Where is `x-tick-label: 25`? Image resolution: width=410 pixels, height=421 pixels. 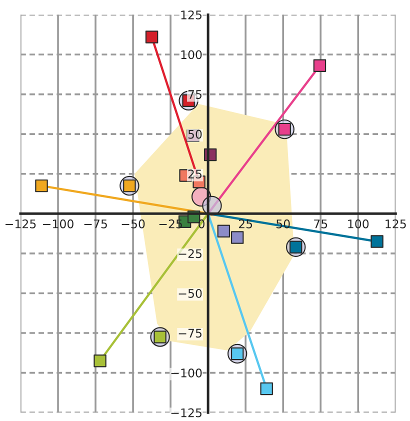
x-tick-label: 25 is located at coordinates (245, 223).